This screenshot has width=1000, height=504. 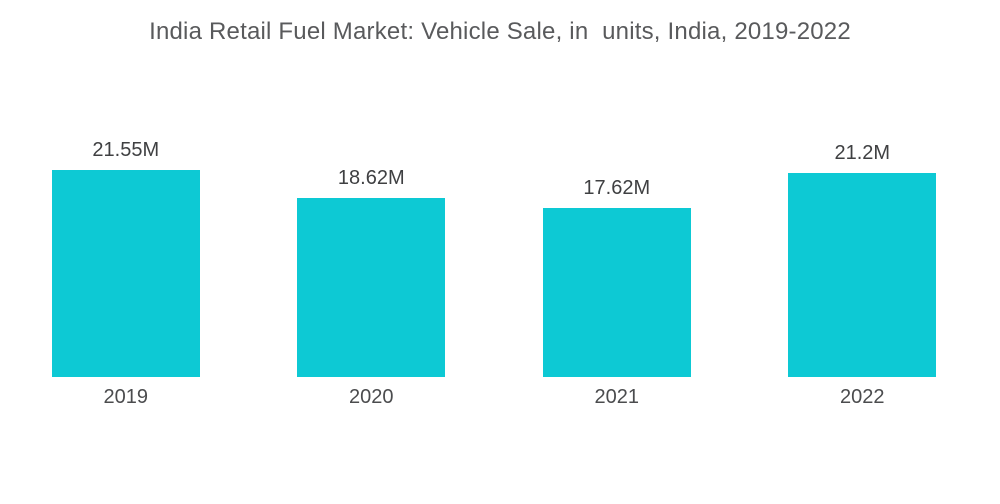 I want to click on bar-2022, so click(x=862, y=275).